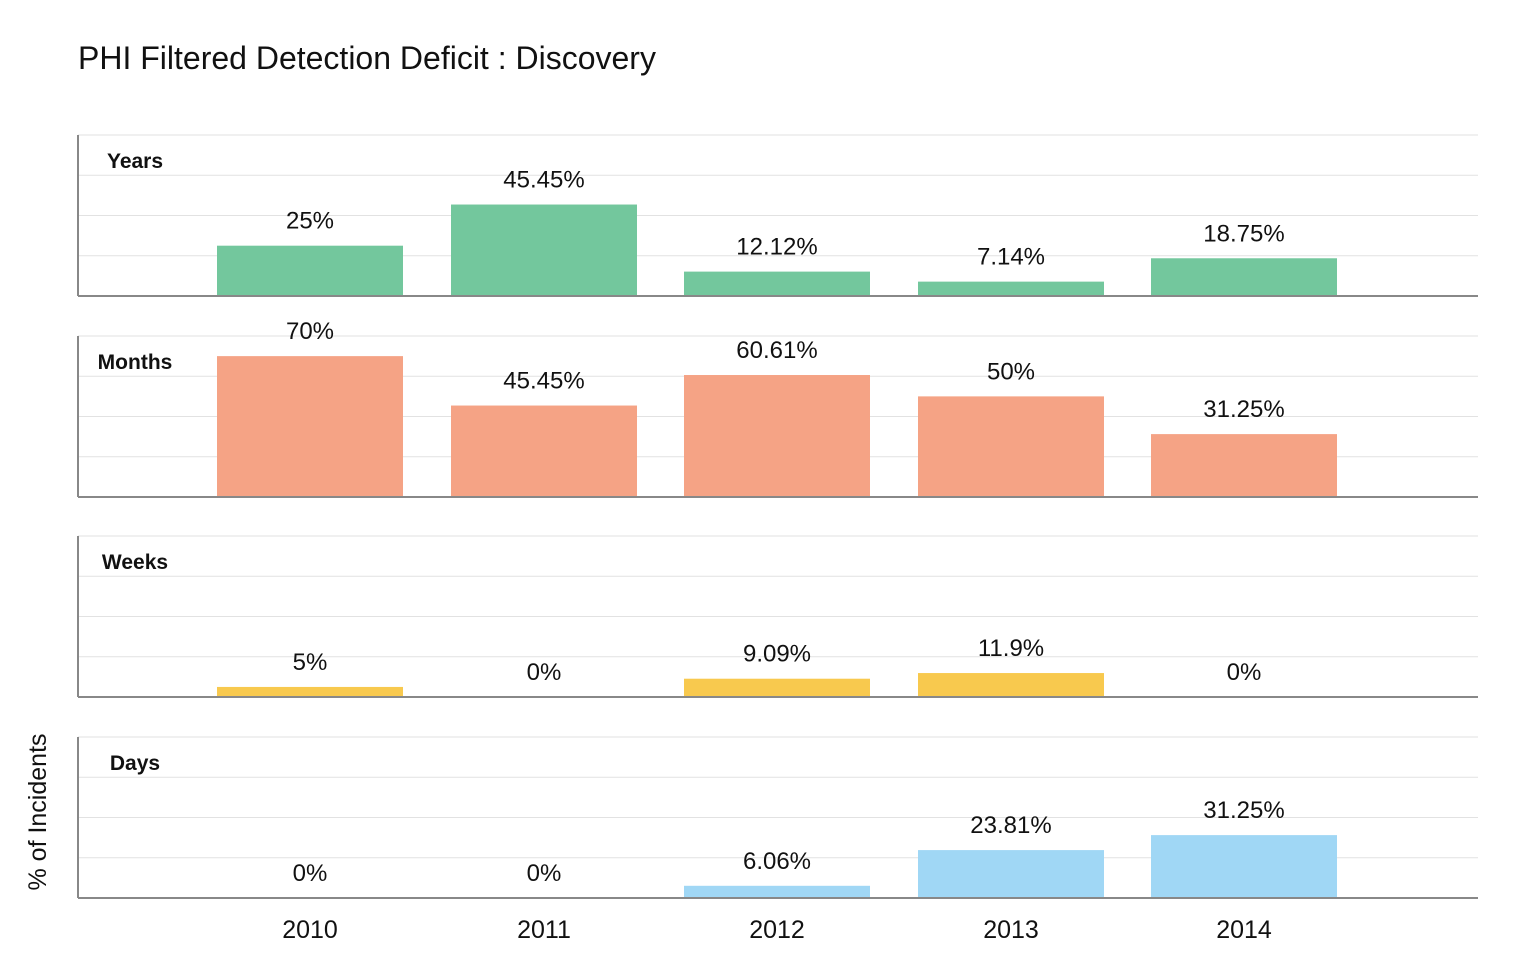 The width and height of the screenshot is (1536, 960). Describe the element at coordinates (776, 247) in the screenshot. I see `data-label: 12.12%` at that location.